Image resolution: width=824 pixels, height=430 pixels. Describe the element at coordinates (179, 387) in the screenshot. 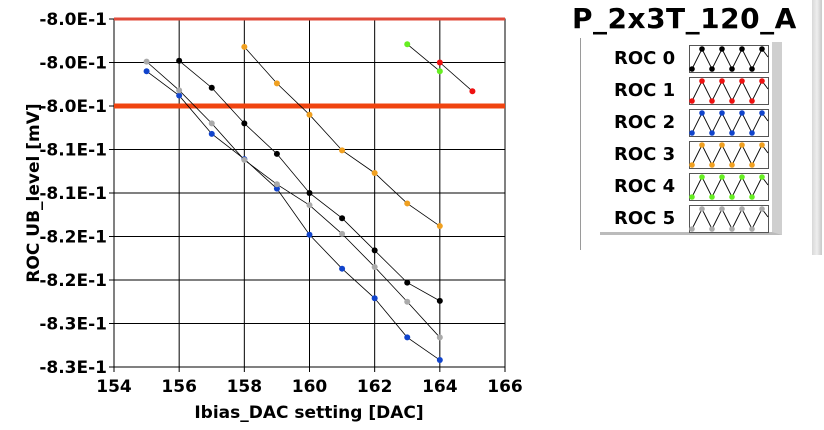

I see `x-tick-label: 156` at that location.